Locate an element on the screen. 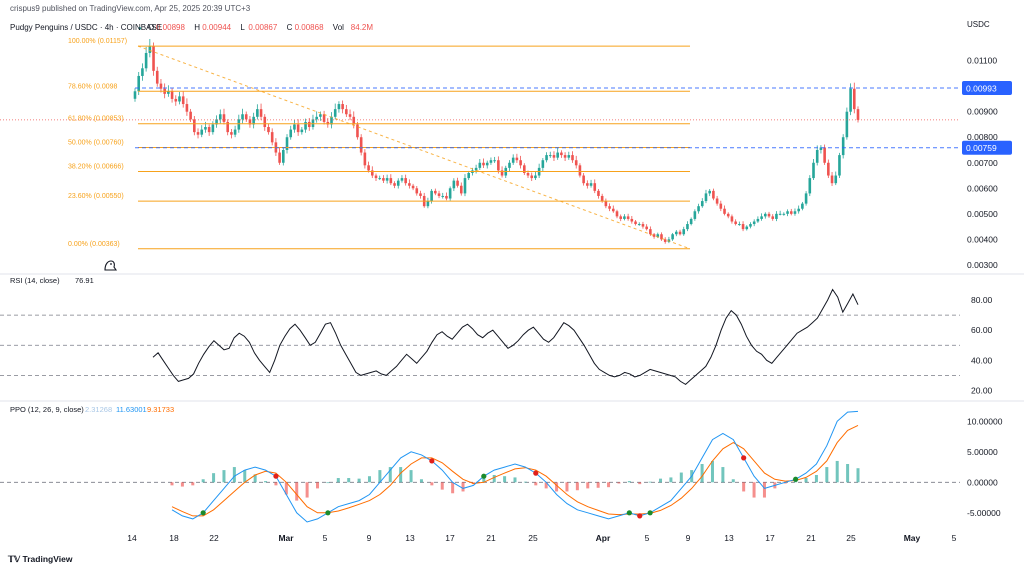 The width and height of the screenshot is (1024, 569). time-axis-tick: 21 is located at coordinates (811, 538).